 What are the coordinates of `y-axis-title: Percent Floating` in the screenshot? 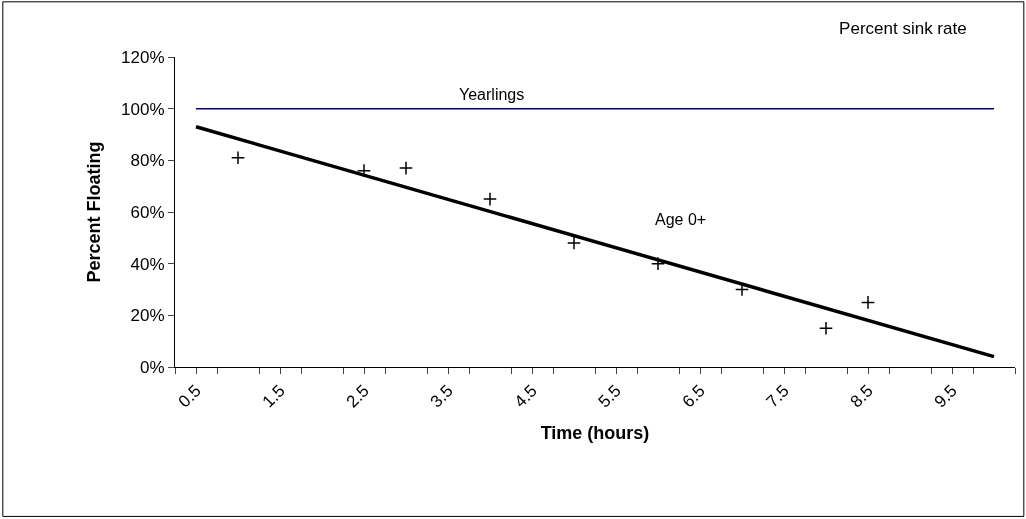 It's located at (94, 212).